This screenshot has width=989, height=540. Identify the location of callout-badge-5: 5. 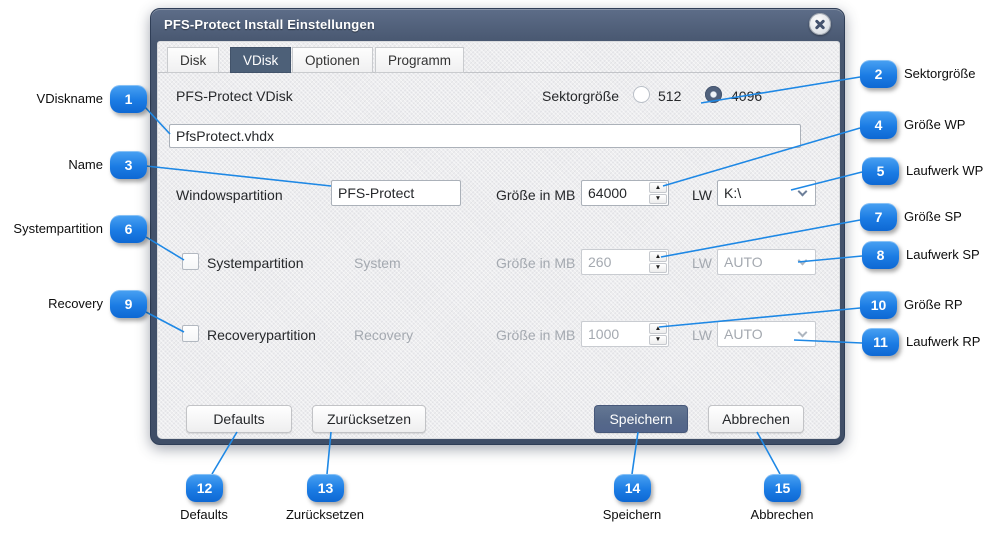
(880, 171).